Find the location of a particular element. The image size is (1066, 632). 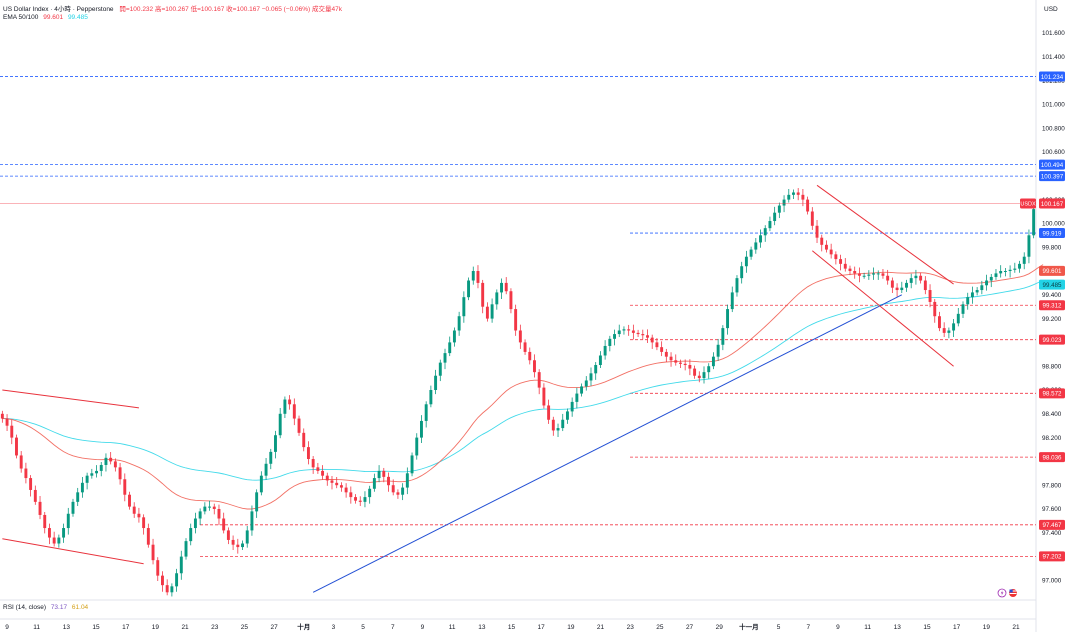

x-tick-label: 23 is located at coordinates (215, 627).